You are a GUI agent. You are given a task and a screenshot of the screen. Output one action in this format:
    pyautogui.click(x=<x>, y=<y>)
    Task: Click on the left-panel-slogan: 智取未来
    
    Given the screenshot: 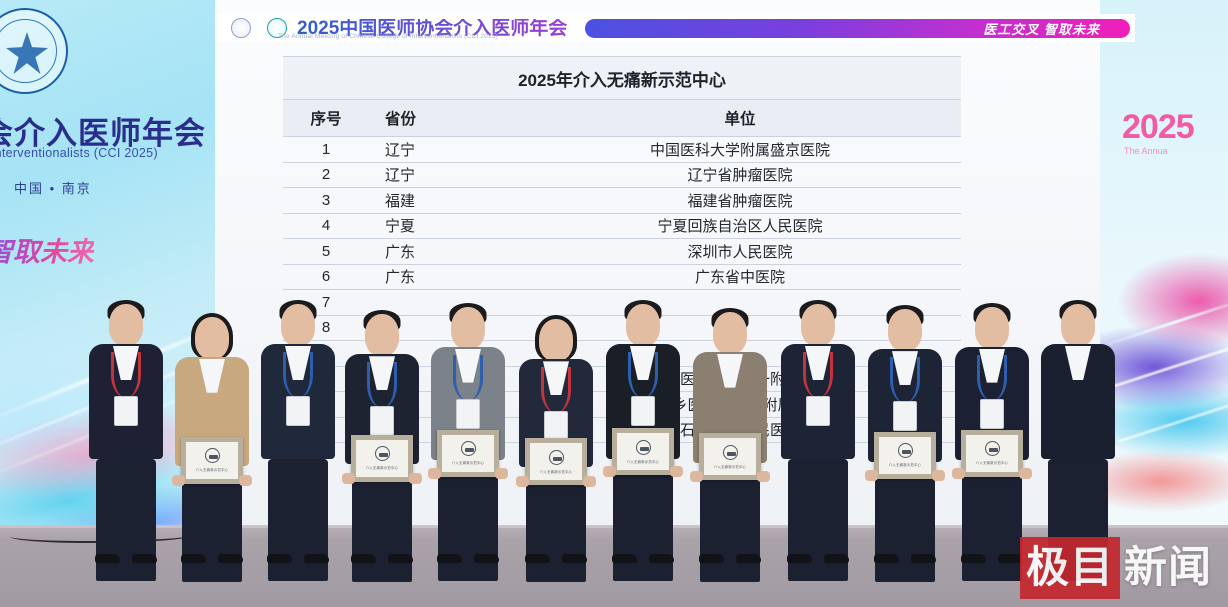 What is the action you would take?
    pyautogui.click(x=47, y=249)
    